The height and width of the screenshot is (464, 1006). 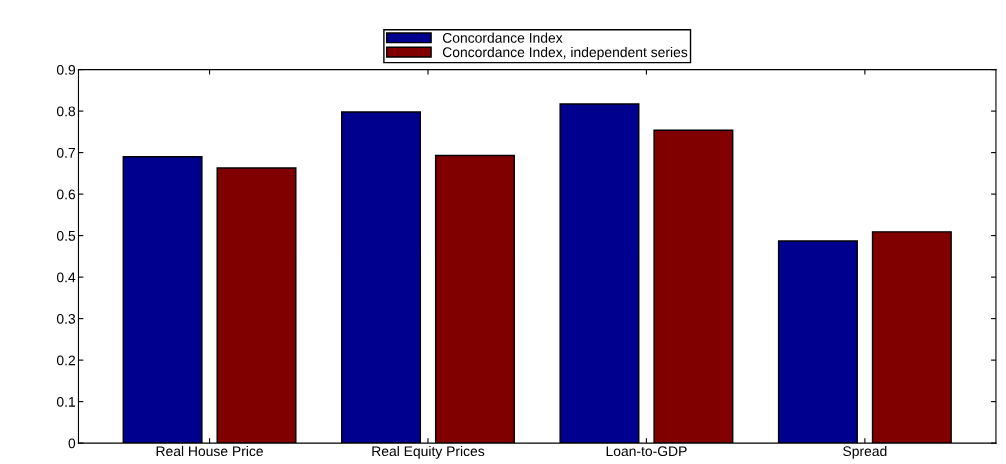 I want to click on y-tick-label: 0.6, so click(x=66, y=194).